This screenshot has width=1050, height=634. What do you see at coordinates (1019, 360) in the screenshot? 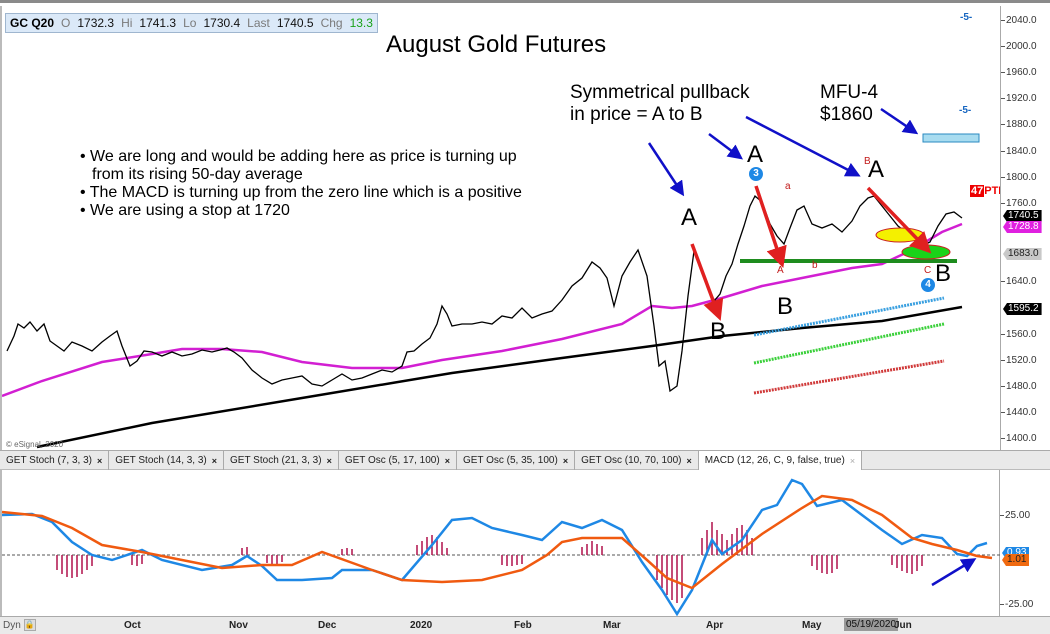
I see `price-tick: 1520.0` at bounding box center [1019, 360].